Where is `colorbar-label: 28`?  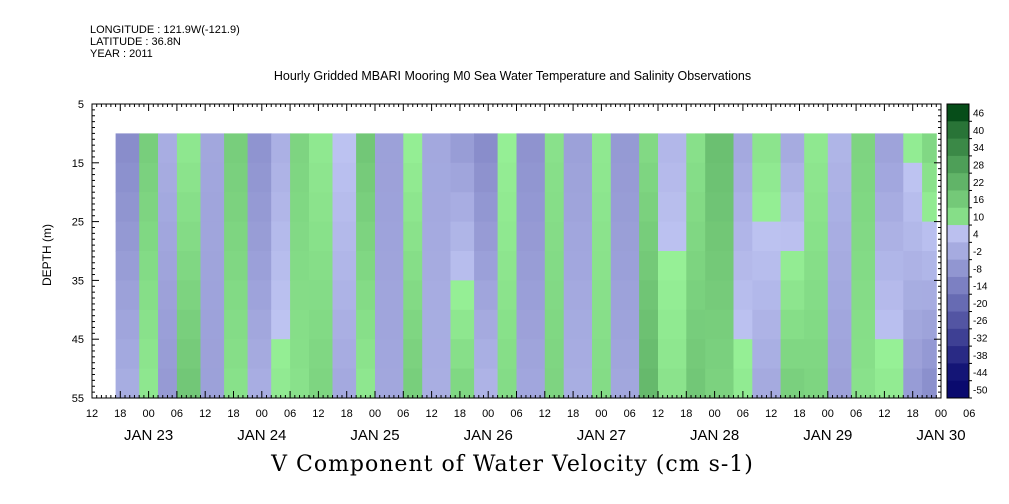
colorbar-label: 28 is located at coordinates (979, 166).